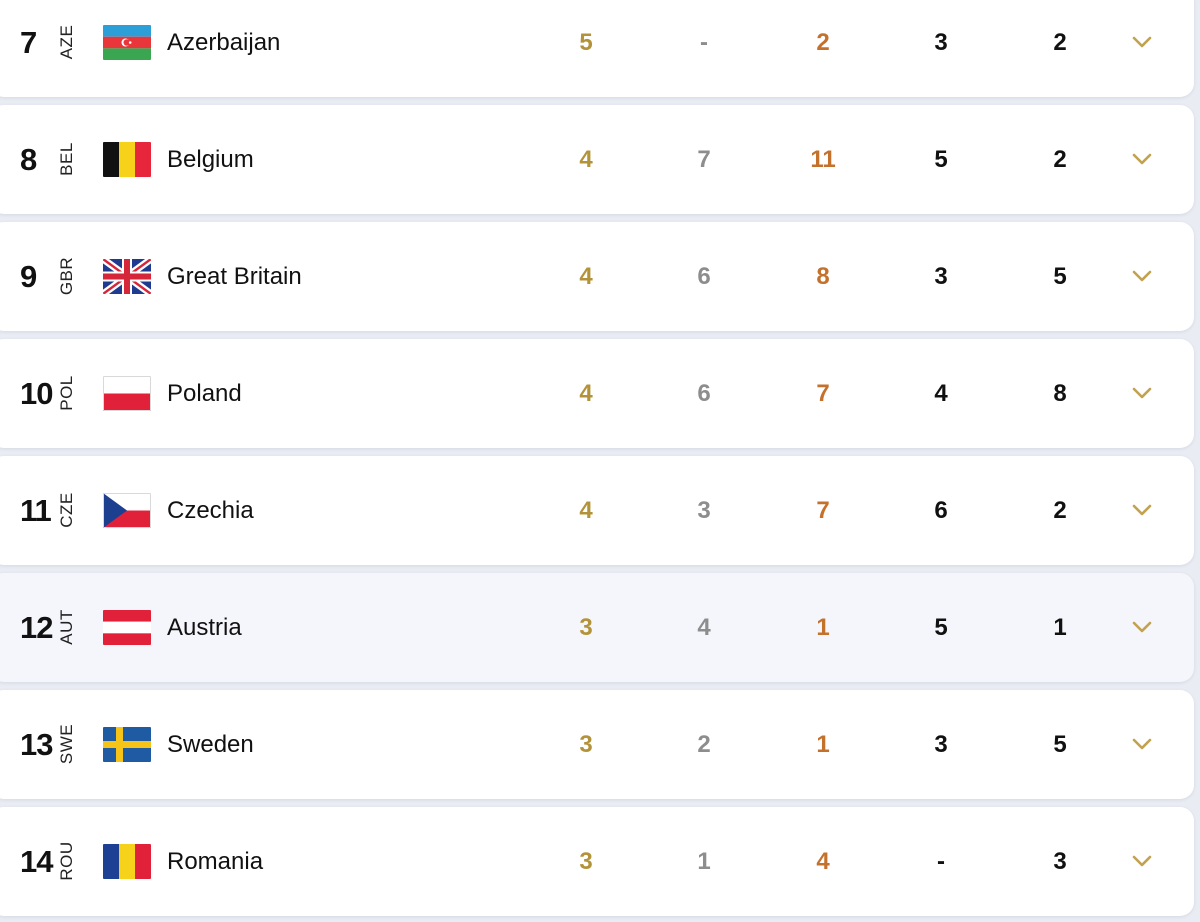 The width and height of the screenshot is (1200, 922). What do you see at coordinates (66, 627) in the screenshot?
I see `country-code: AUT` at bounding box center [66, 627].